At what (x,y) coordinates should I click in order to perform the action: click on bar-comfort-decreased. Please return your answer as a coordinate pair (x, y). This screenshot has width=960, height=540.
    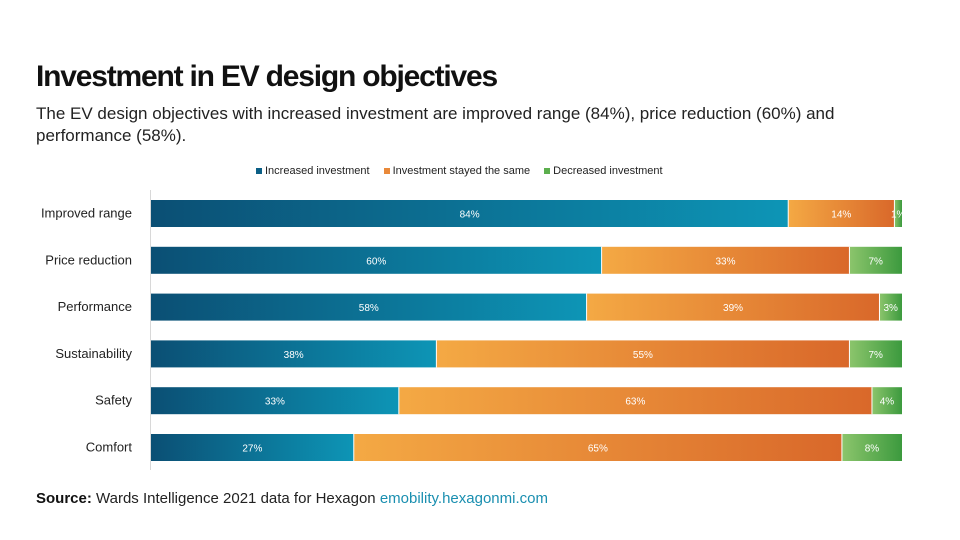
    Looking at the image, I should click on (871, 447).